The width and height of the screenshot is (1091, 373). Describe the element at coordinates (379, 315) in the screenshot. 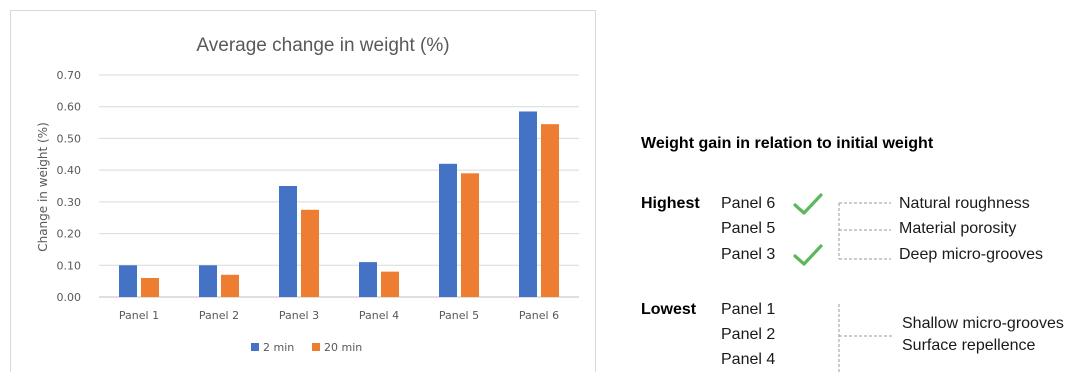

I see `x-tick-label: Panel 4` at that location.